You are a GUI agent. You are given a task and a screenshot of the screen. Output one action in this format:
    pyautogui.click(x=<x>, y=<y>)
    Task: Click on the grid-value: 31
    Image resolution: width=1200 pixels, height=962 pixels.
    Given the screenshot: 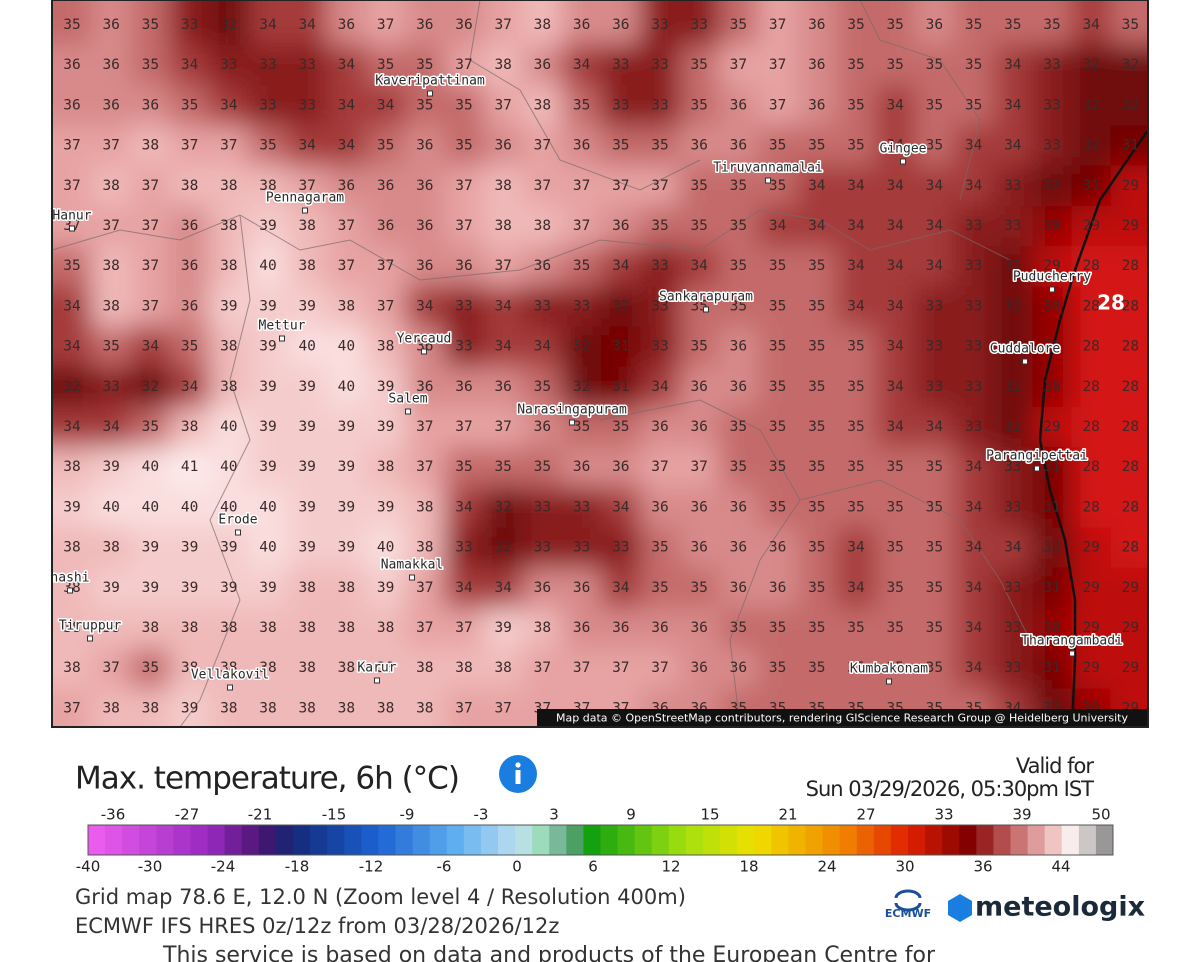 What is the action you would take?
    pyautogui.click(x=620, y=387)
    